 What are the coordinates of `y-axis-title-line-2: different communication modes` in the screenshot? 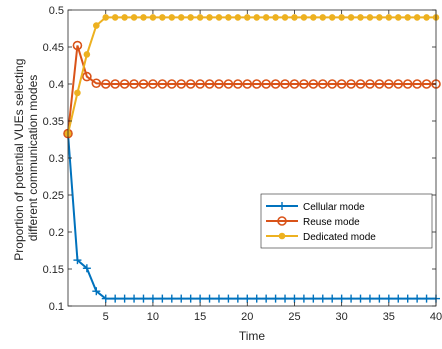 It's located at (33, 158).